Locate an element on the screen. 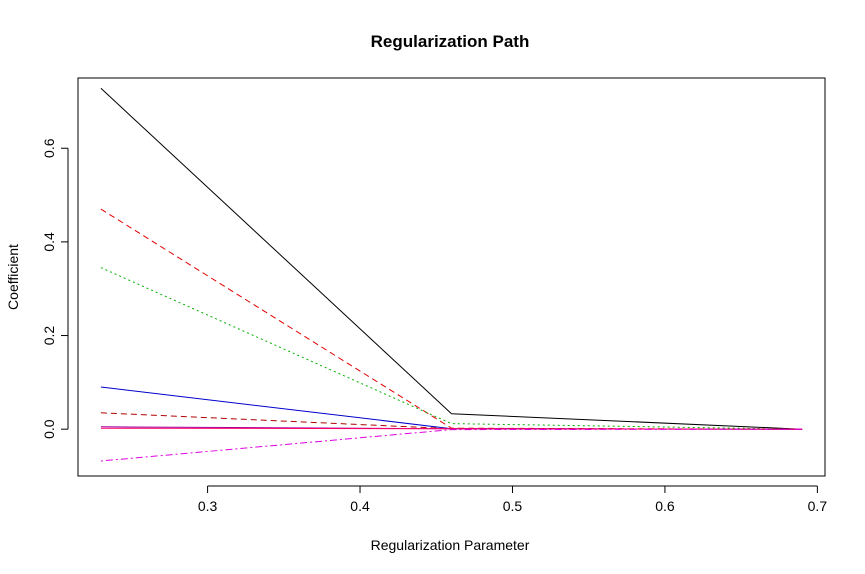 This screenshot has height=574, width=865. x-tick-label: 0.6 is located at coordinates (665, 506).